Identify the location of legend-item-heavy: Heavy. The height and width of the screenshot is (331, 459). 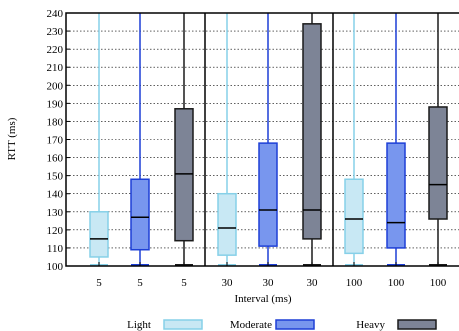
(396, 325).